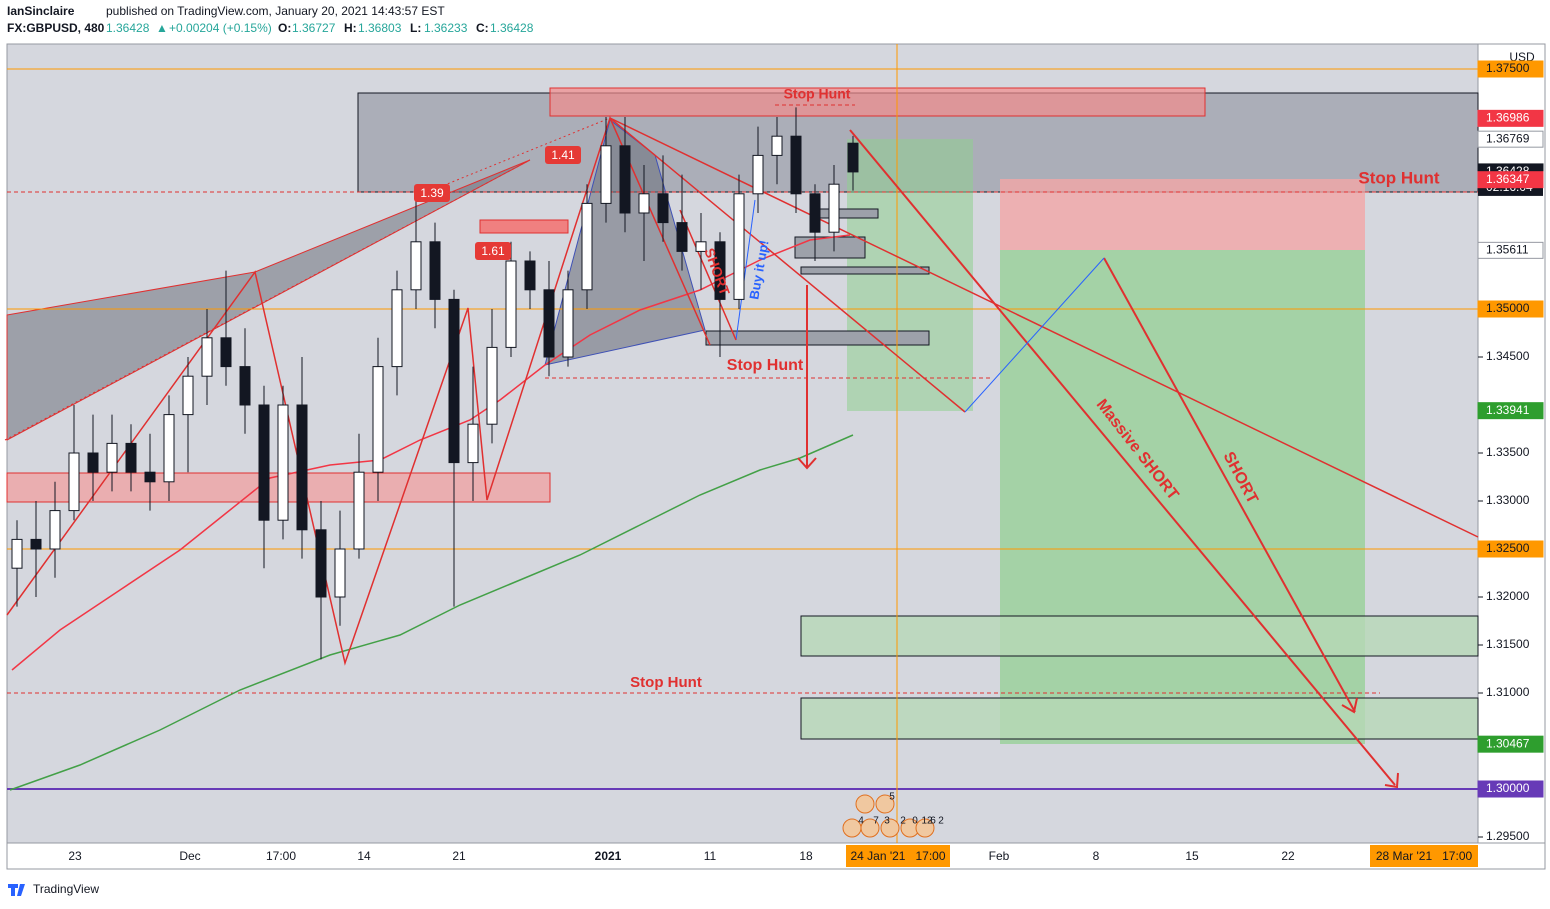 The height and width of the screenshot is (909, 1550). Describe the element at coordinates (708, 275) in the screenshot. I see `short-arrow-small` at that location.